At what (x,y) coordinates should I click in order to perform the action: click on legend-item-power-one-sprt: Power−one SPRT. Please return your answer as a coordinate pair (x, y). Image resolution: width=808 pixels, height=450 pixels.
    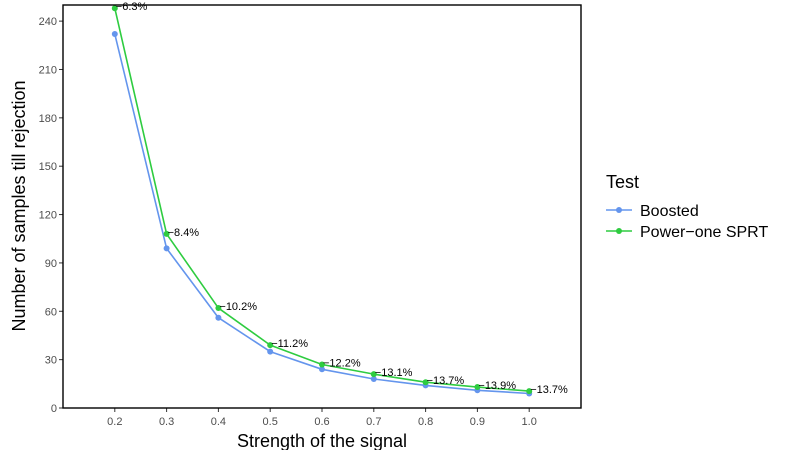
    Looking at the image, I should click on (687, 232).